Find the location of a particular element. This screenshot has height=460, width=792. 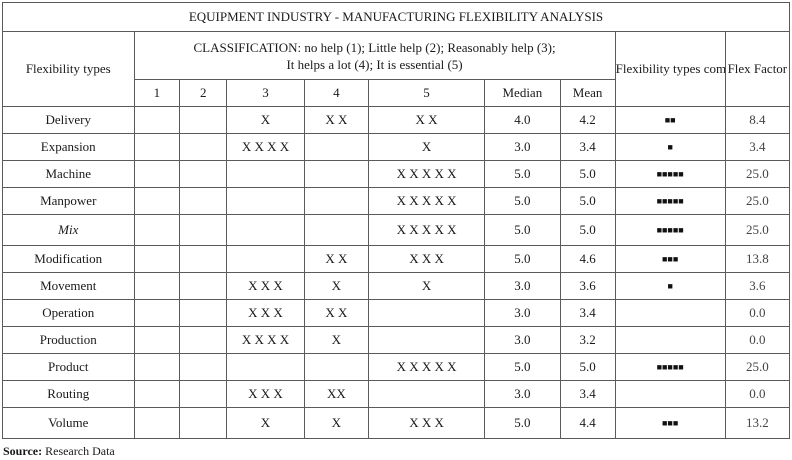

row-type: Volume is located at coordinates (68, 423).